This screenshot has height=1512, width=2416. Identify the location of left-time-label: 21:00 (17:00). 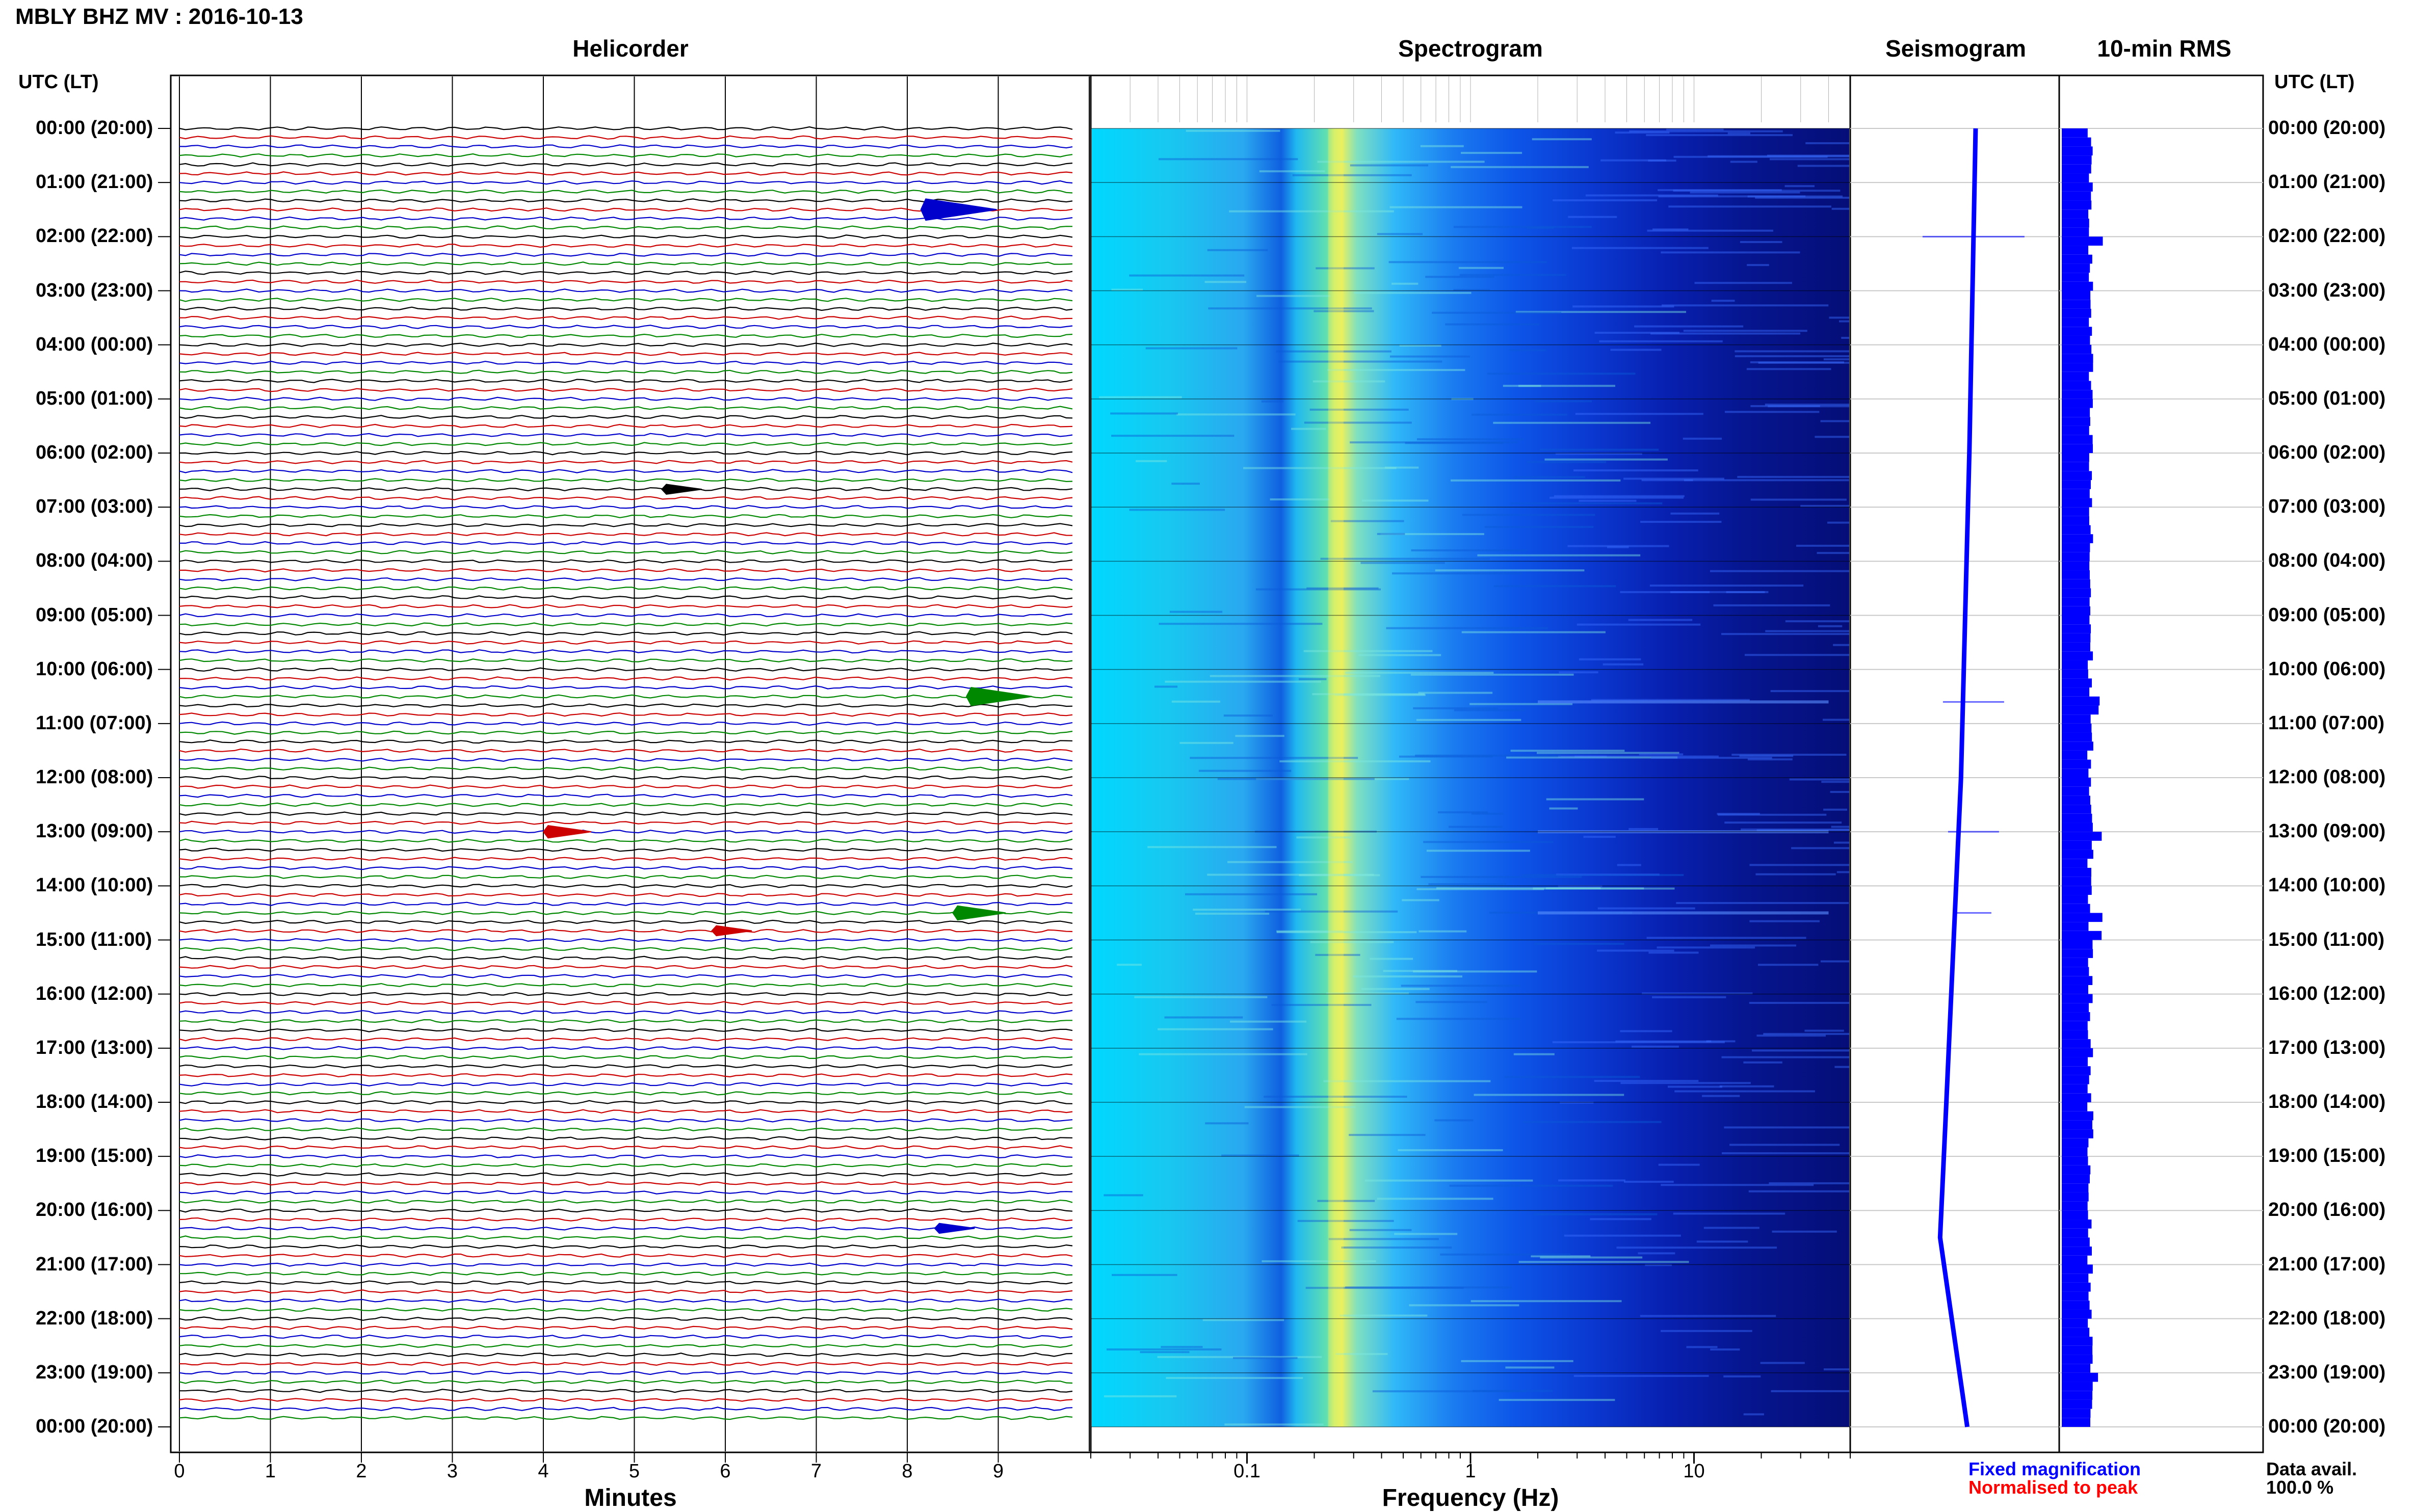
(94, 1264).